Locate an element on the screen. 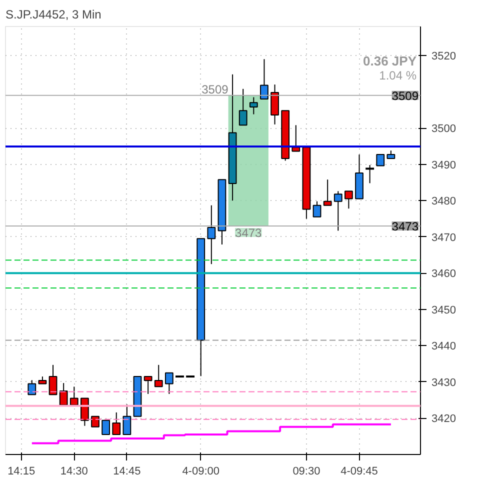 The image size is (479, 486). annotation: 0.36 JPY is located at coordinates (390, 61).